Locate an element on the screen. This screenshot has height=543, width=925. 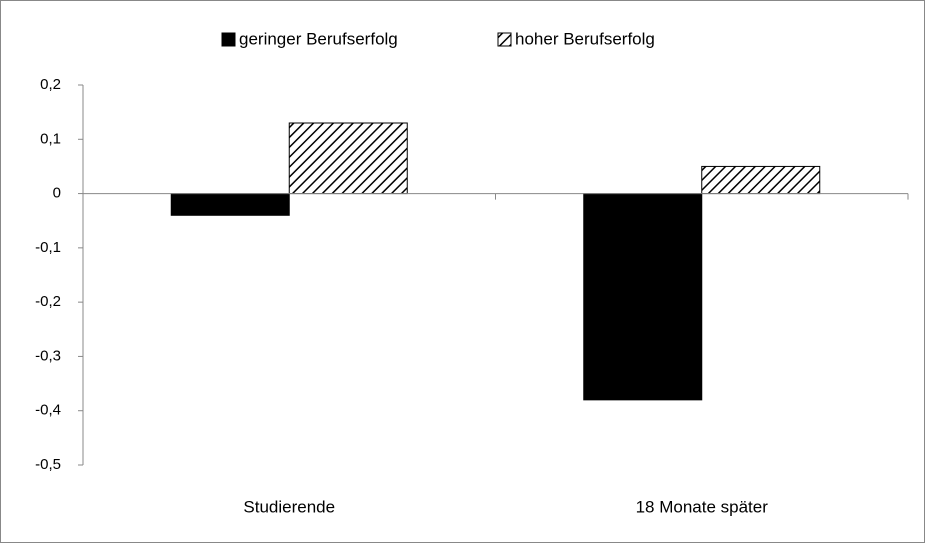
y-tick-label: 0,1 is located at coordinates (50, 138).